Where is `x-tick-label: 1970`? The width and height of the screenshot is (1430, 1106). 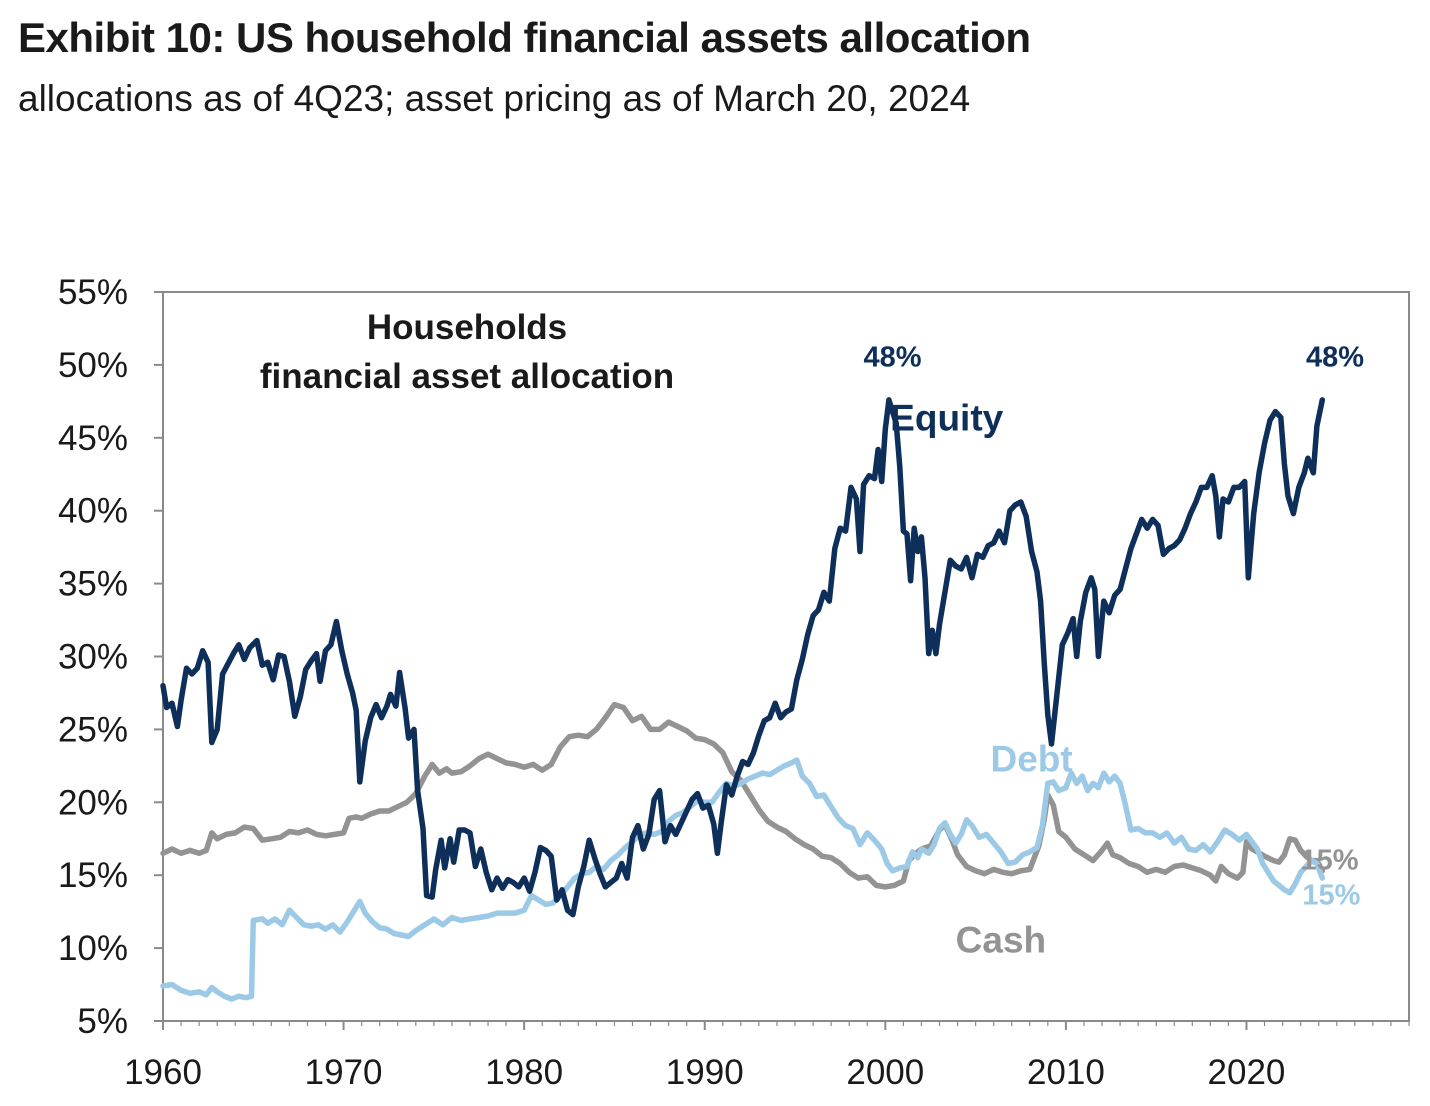 x-tick-label: 1970 is located at coordinates (344, 1072).